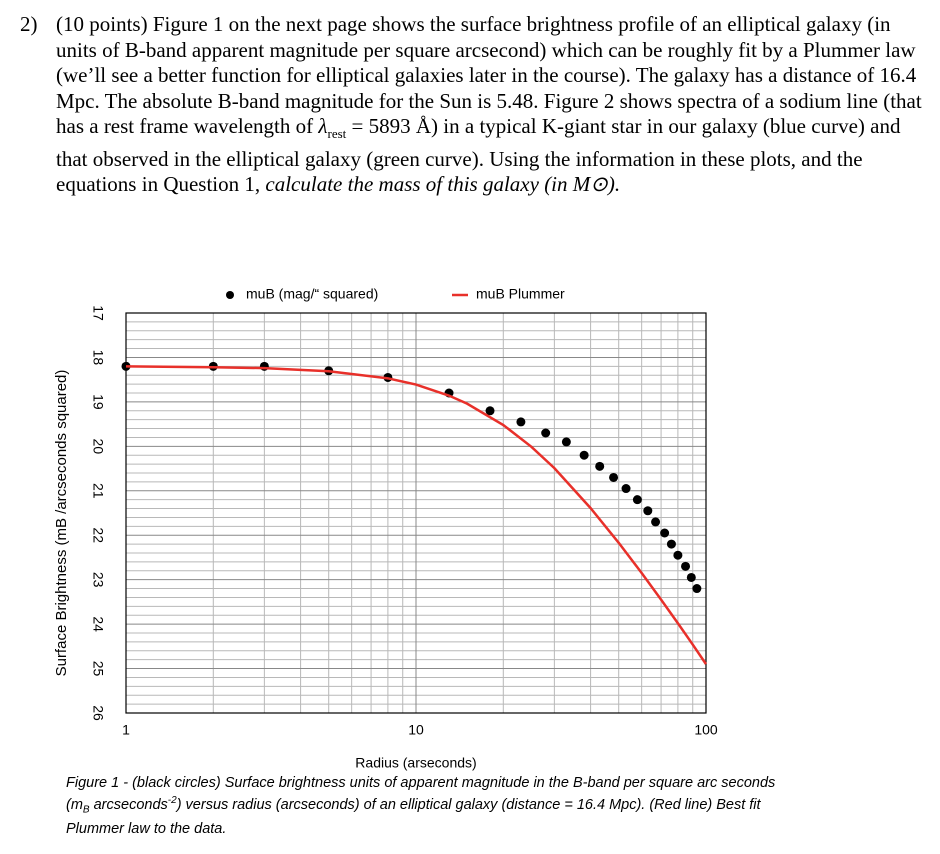 This screenshot has height=854, width=940. Describe the element at coordinates (98, 358) in the screenshot. I see `y-tick-label: 18` at that location.